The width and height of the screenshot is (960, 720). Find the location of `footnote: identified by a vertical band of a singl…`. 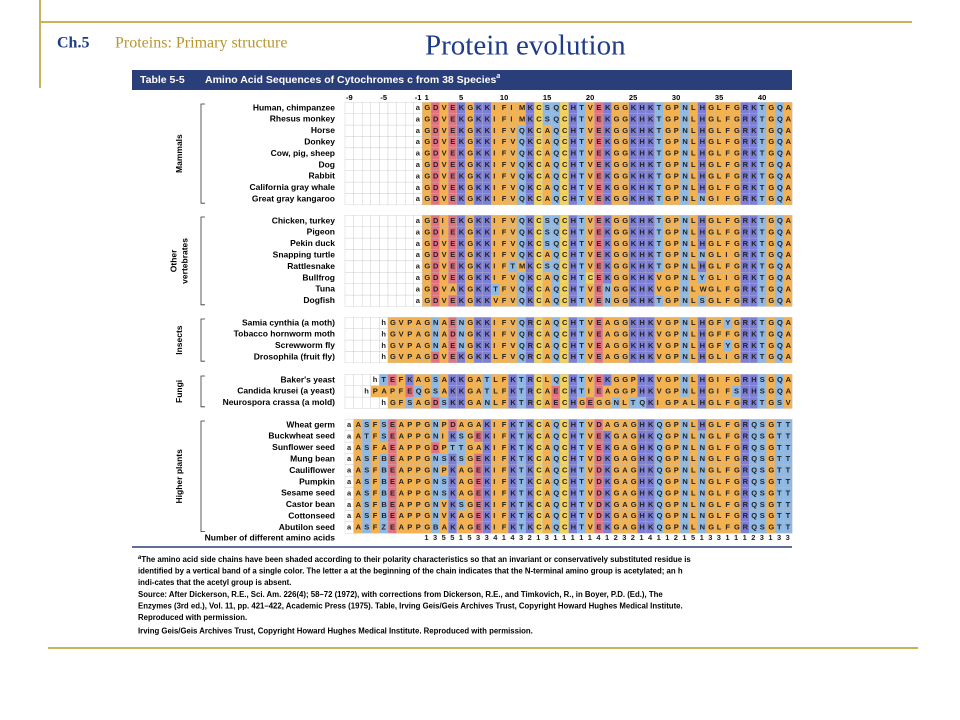

footnote: identified by a vertical band of a singl… is located at coordinates (410, 571).